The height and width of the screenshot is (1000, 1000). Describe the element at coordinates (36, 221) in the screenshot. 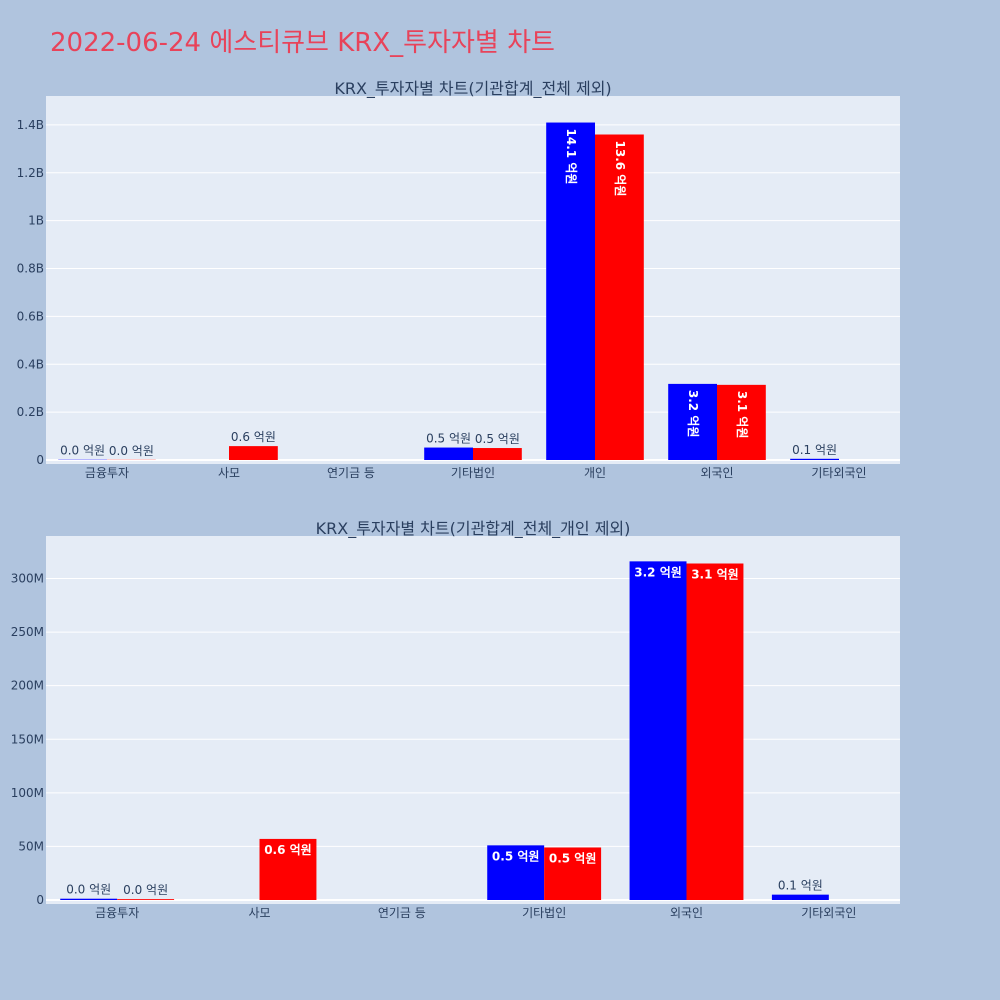

I see `y-tick-label: 1B` at that location.